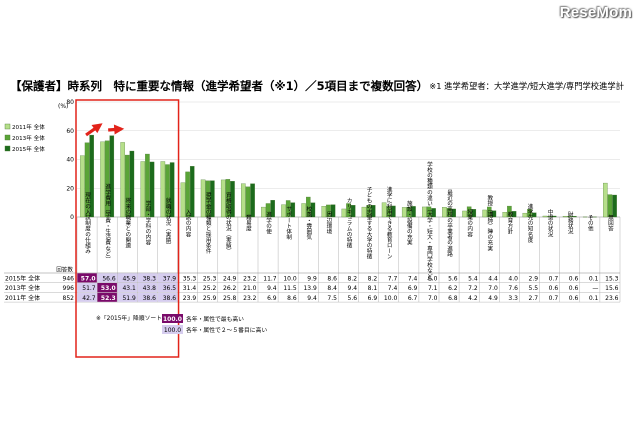  Describe the element at coordinates (393, 278) in the screenshot. I see `table-cell: 7.7` at that location.